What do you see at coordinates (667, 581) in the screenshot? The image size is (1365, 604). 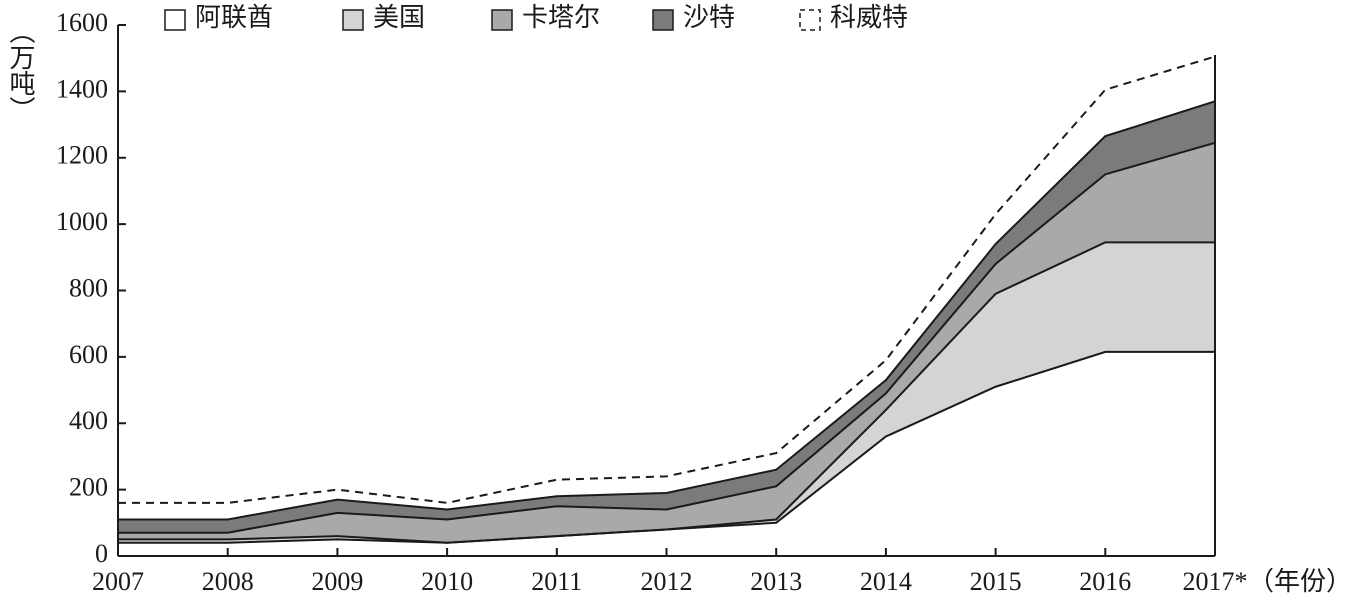 I see `x-tick-label: 2012` at bounding box center [667, 581].